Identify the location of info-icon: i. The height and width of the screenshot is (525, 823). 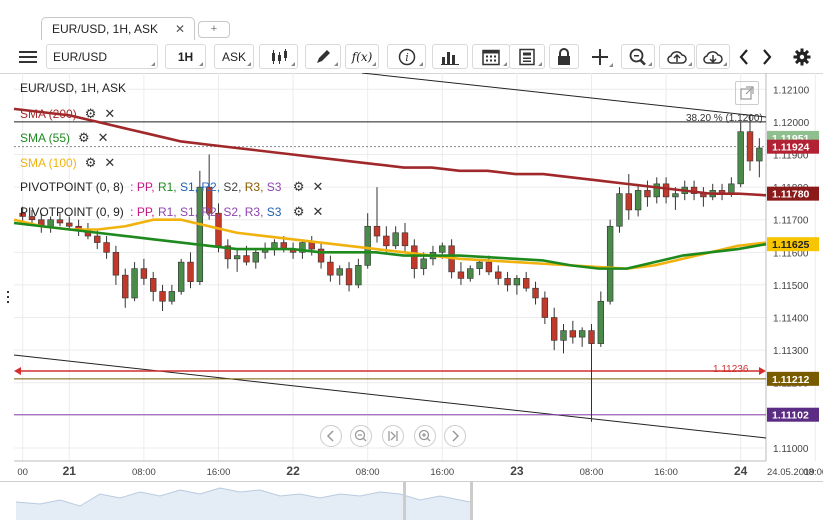
(406, 56).